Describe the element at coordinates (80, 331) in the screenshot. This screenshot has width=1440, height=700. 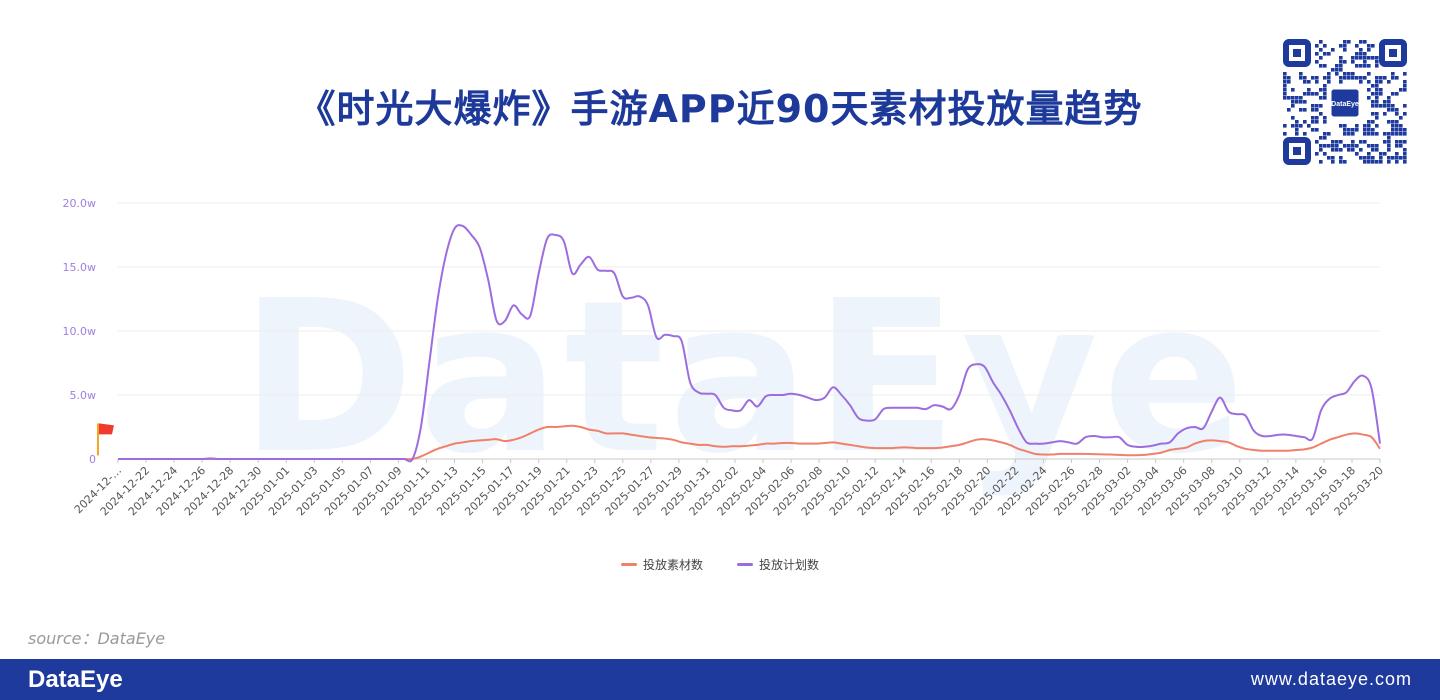
I see `y-tick-label: 10.0w` at that location.